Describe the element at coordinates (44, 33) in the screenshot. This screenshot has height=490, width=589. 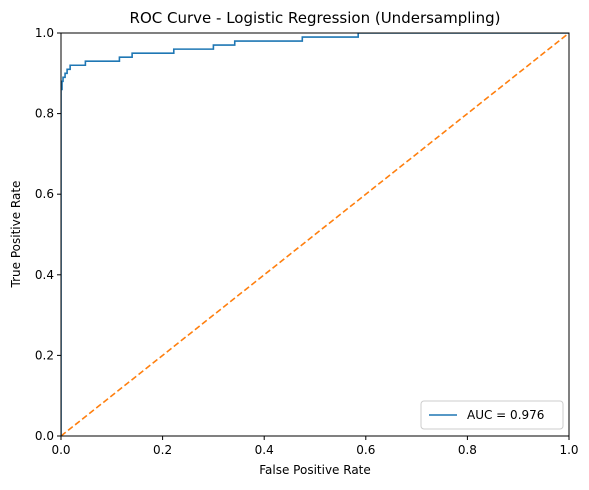
I see `y-tick-label: 1.0` at that location.